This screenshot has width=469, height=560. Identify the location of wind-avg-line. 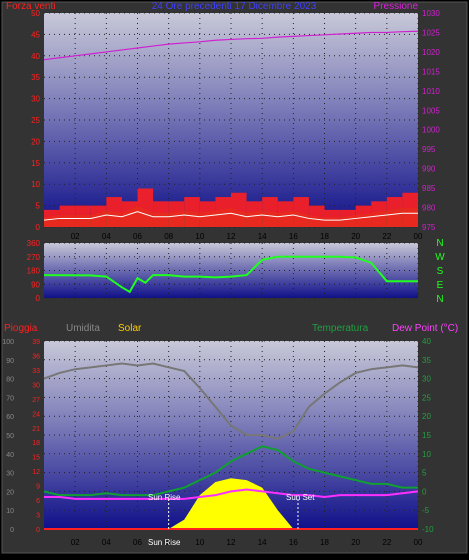
(230, 216).